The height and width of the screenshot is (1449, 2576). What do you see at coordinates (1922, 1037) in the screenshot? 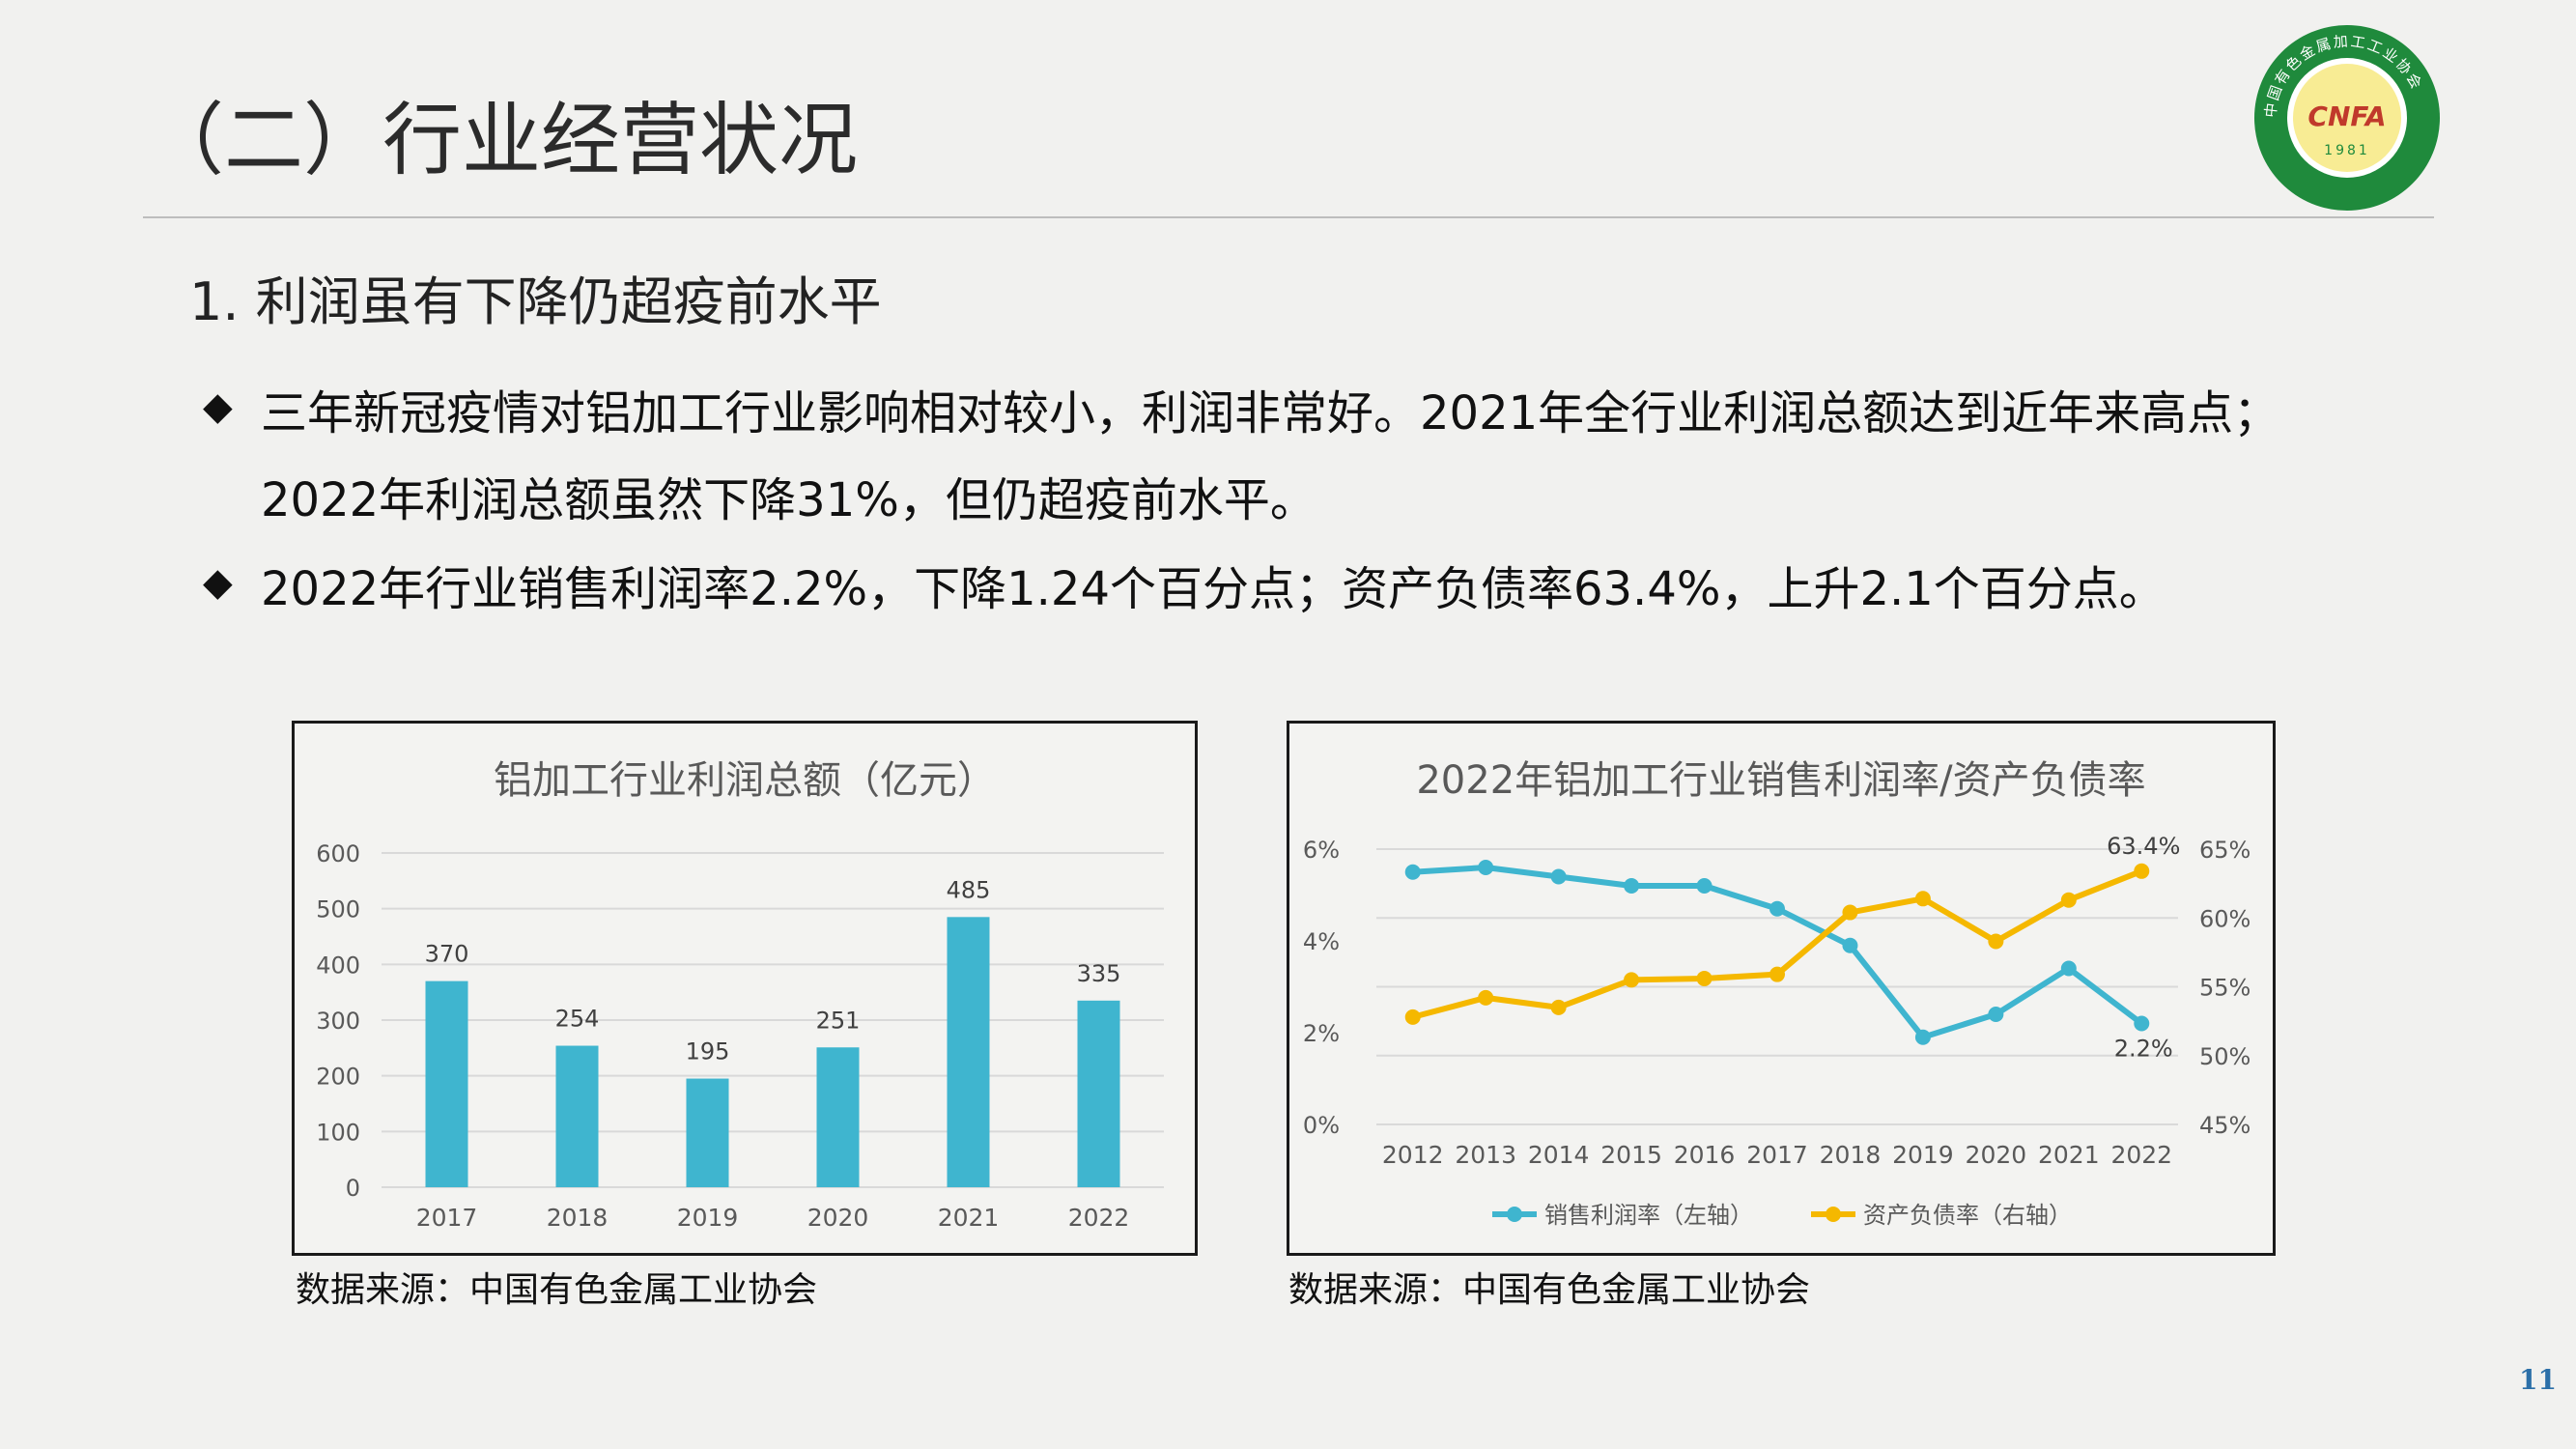
I see `series-0-point-2019` at bounding box center [1922, 1037].